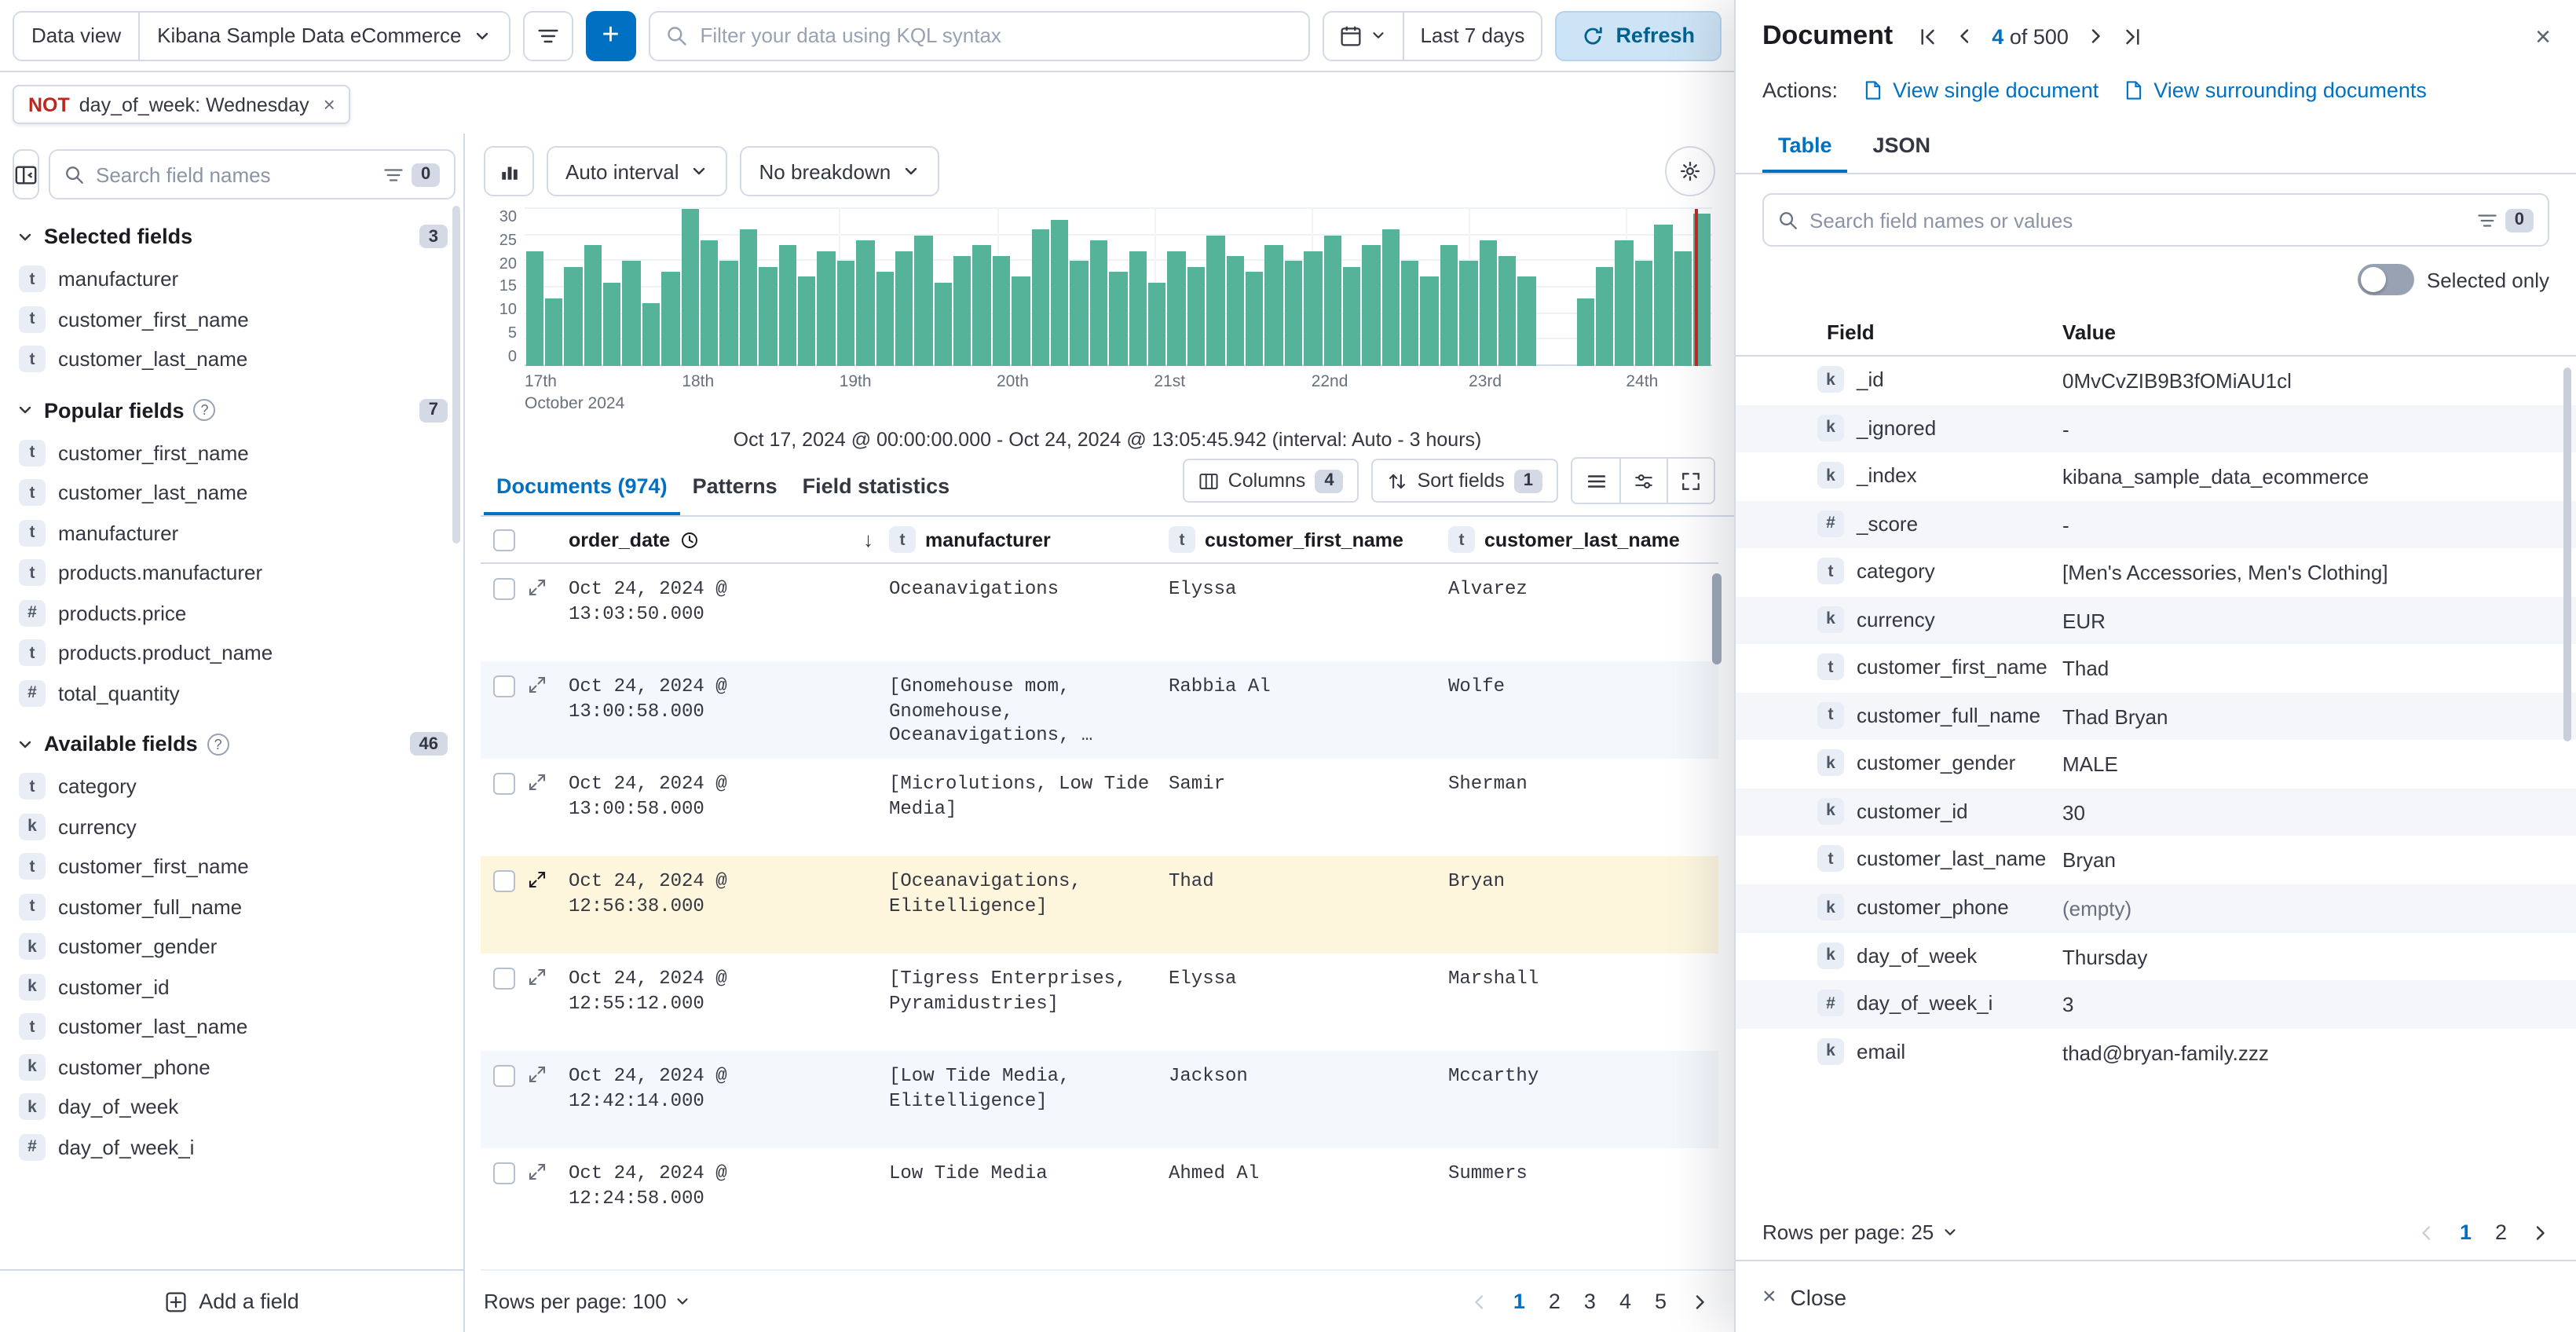 Image resolution: width=2576 pixels, height=1332 pixels. What do you see at coordinates (2132, 36) in the screenshot?
I see `last-document-icon` at bounding box center [2132, 36].